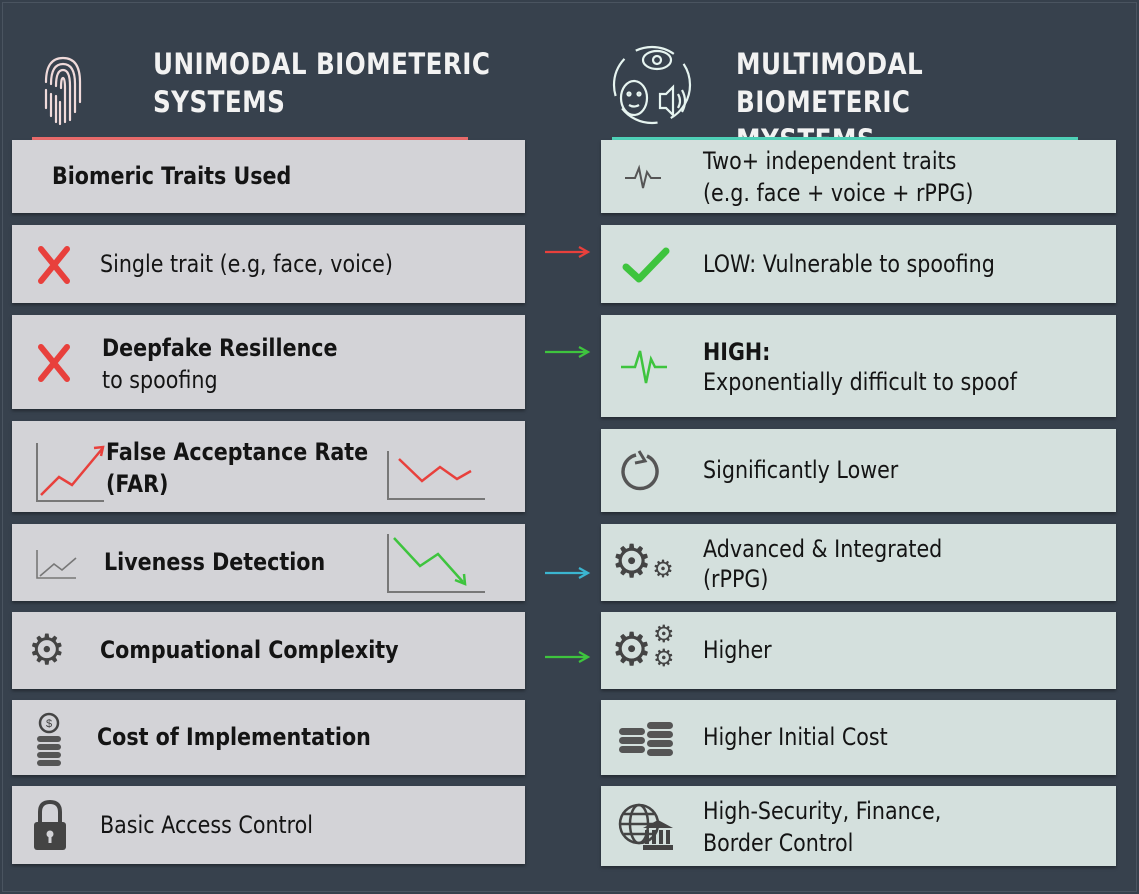  Describe the element at coordinates (736, 579) in the screenshot. I see `row-sublabel: (rPPG)` at that location.